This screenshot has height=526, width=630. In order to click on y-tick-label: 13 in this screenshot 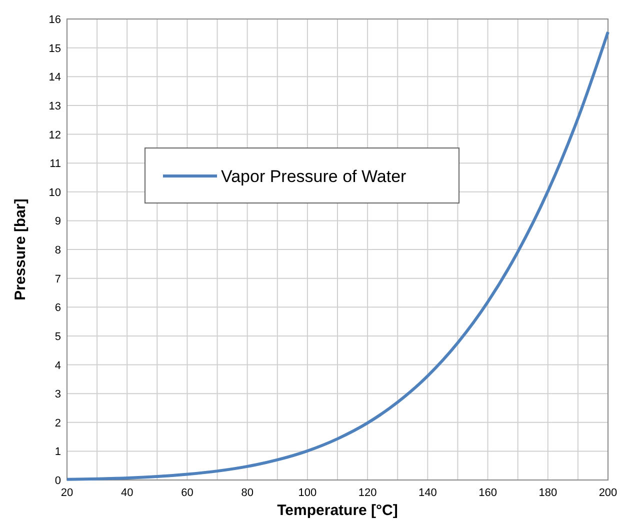, I will do `click(54, 106)`.